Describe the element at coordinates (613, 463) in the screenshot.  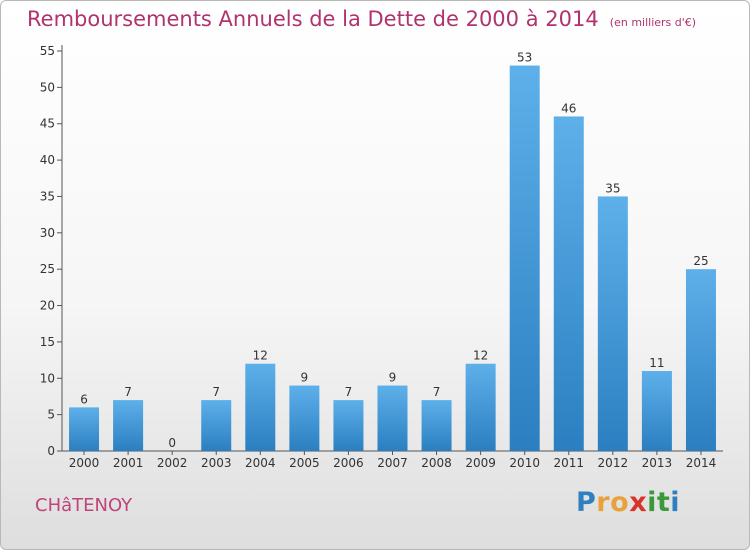
I see `x-tick-label: 2012` at that location.